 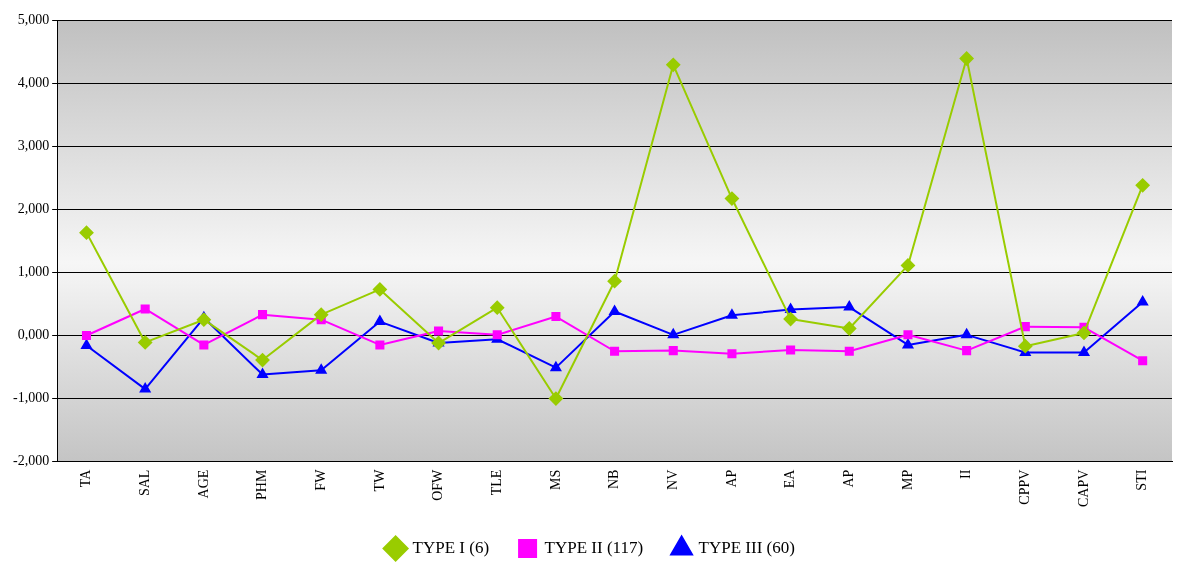 What do you see at coordinates (746, 547) in the screenshot?
I see `legend-label: TYPE III (60)` at bounding box center [746, 547].